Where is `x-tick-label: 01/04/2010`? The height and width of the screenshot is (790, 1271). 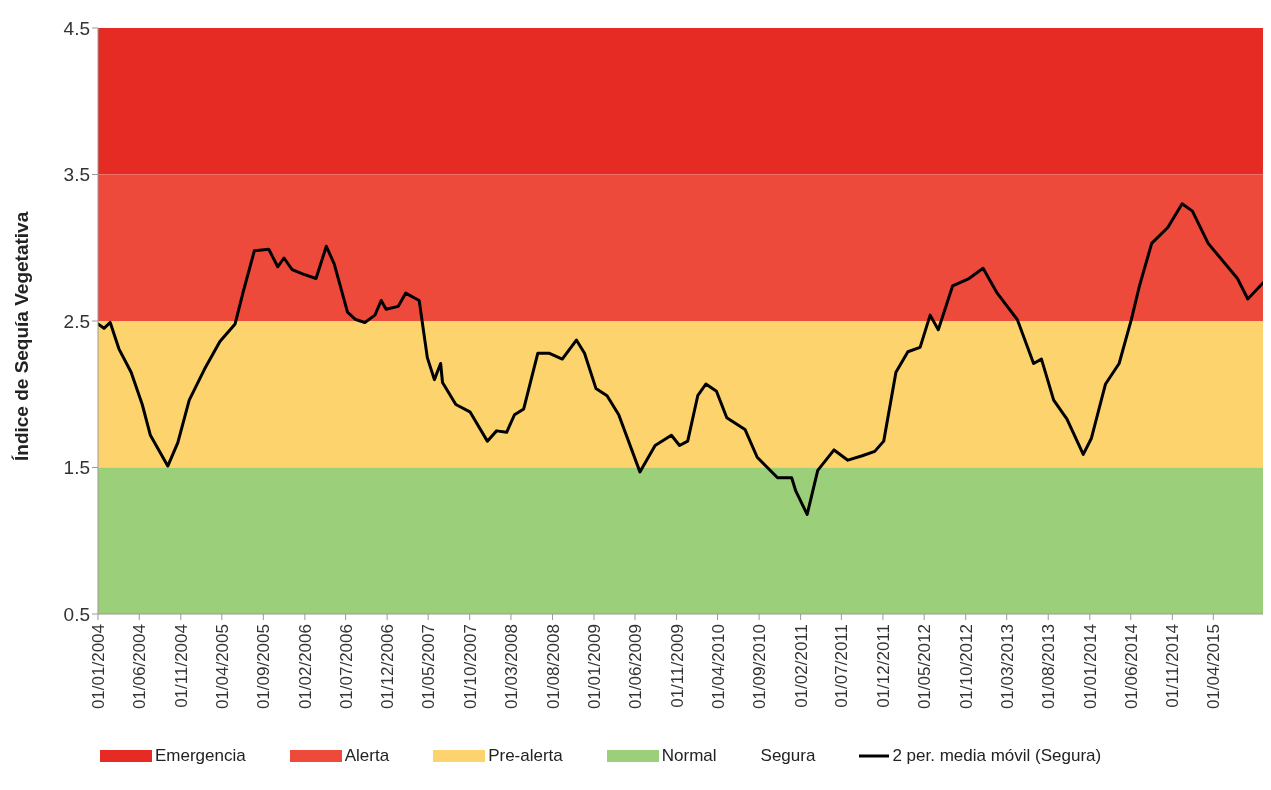 x-tick-label: 01/04/2010 is located at coordinates (718, 667).